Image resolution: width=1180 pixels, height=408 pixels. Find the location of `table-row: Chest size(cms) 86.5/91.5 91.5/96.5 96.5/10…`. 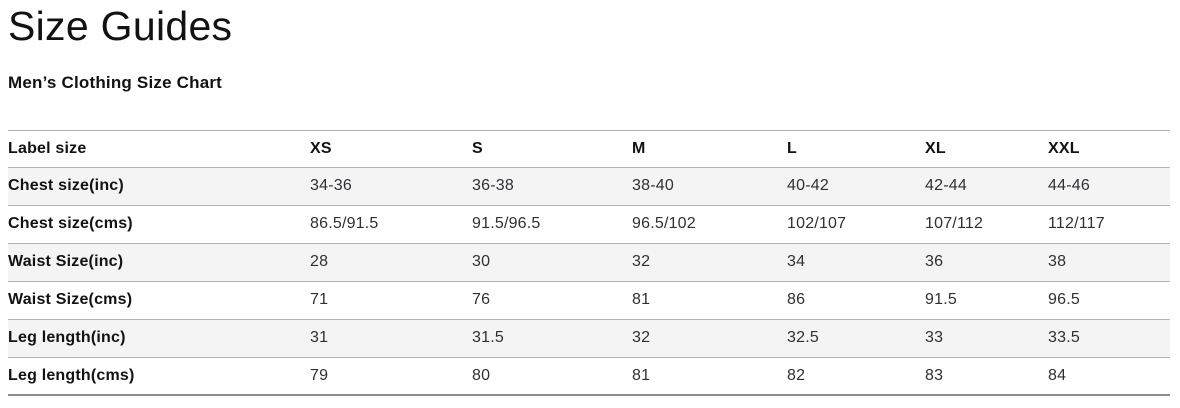

table-row: Chest size(cms) 86.5/91.5 91.5/96.5 96.5/10… is located at coordinates (589, 224).